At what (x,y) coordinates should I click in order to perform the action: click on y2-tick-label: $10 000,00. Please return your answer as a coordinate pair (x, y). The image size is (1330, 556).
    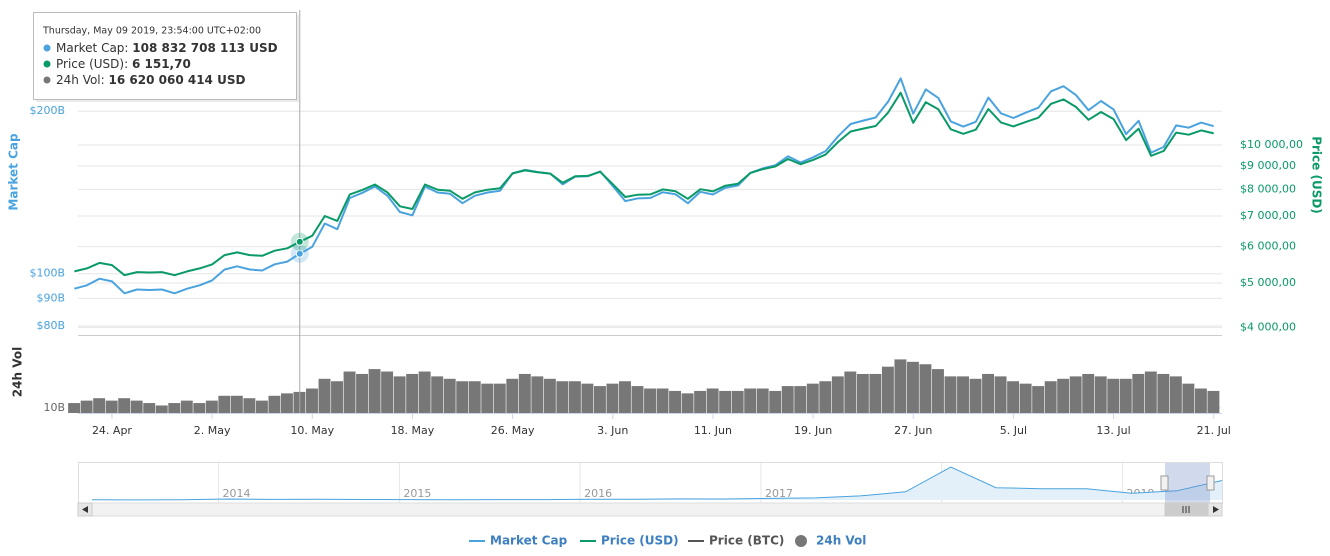
    Looking at the image, I should click on (1271, 144).